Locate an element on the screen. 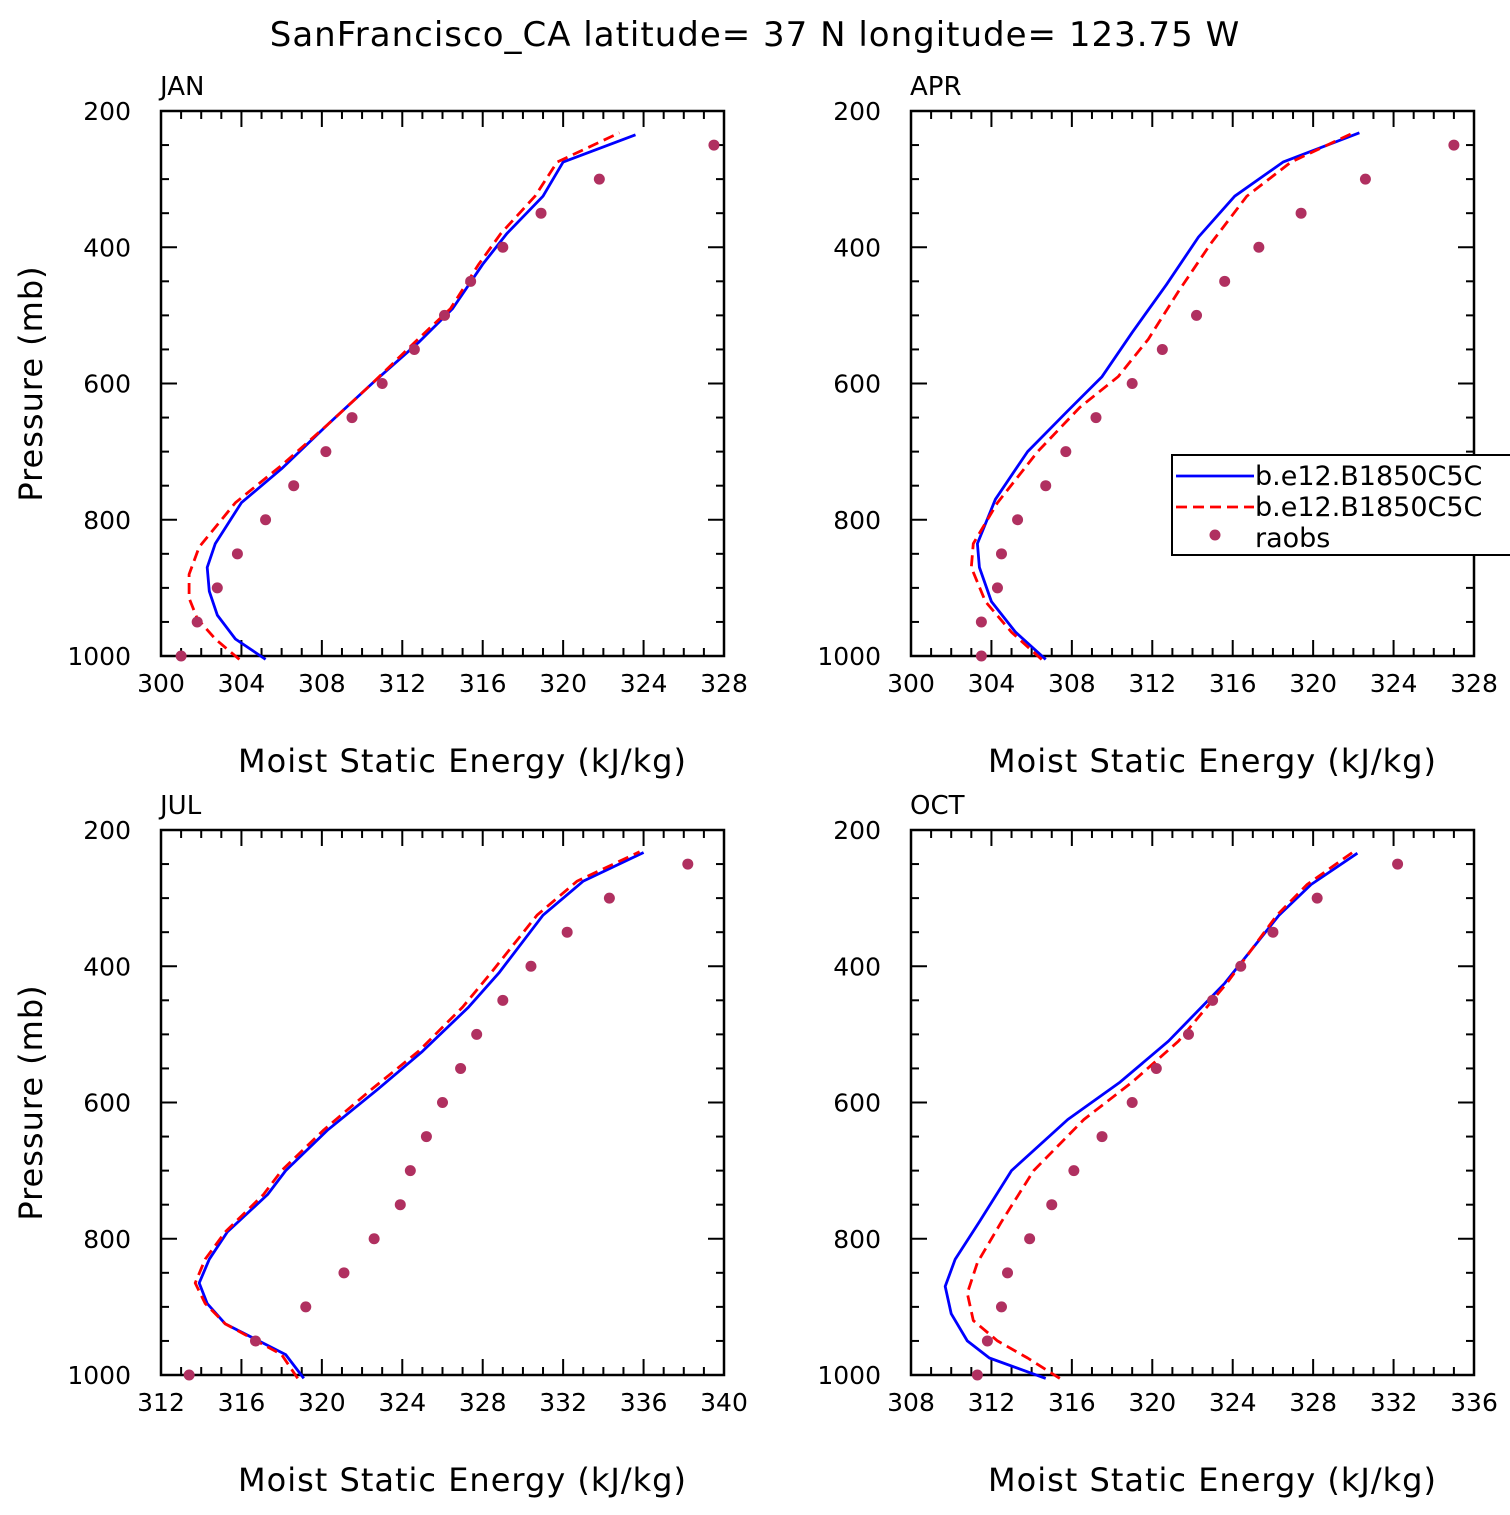 The width and height of the screenshot is (1510, 1515). panel-label: JUL is located at coordinates (180, 806).